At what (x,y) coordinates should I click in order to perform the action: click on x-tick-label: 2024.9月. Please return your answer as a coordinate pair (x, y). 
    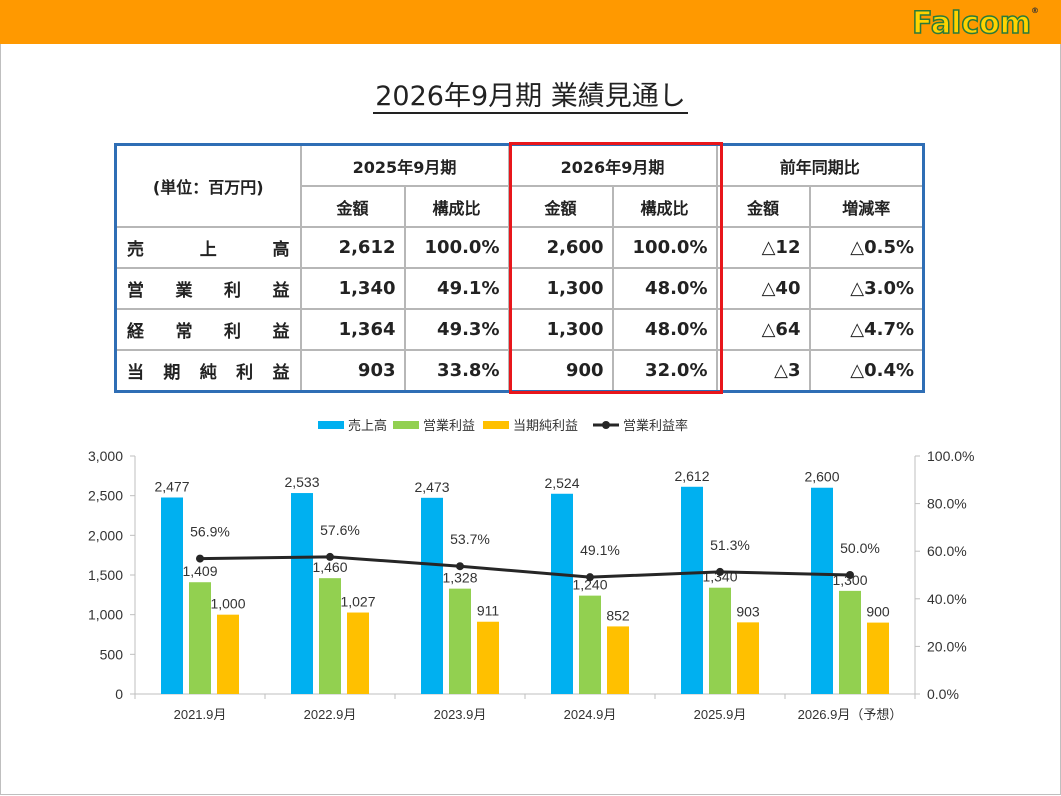
    Looking at the image, I should click on (590, 714).